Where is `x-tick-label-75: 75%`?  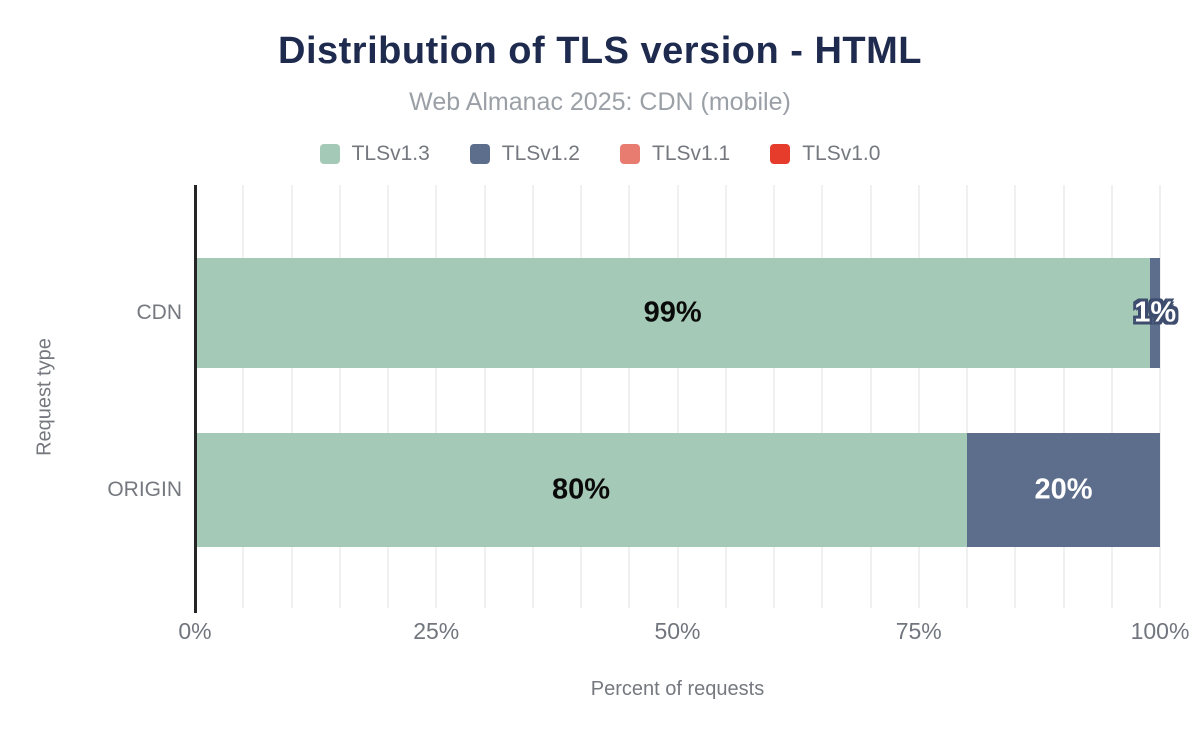
x-tick-label-75: 75% is located at coordinates (918, 631).